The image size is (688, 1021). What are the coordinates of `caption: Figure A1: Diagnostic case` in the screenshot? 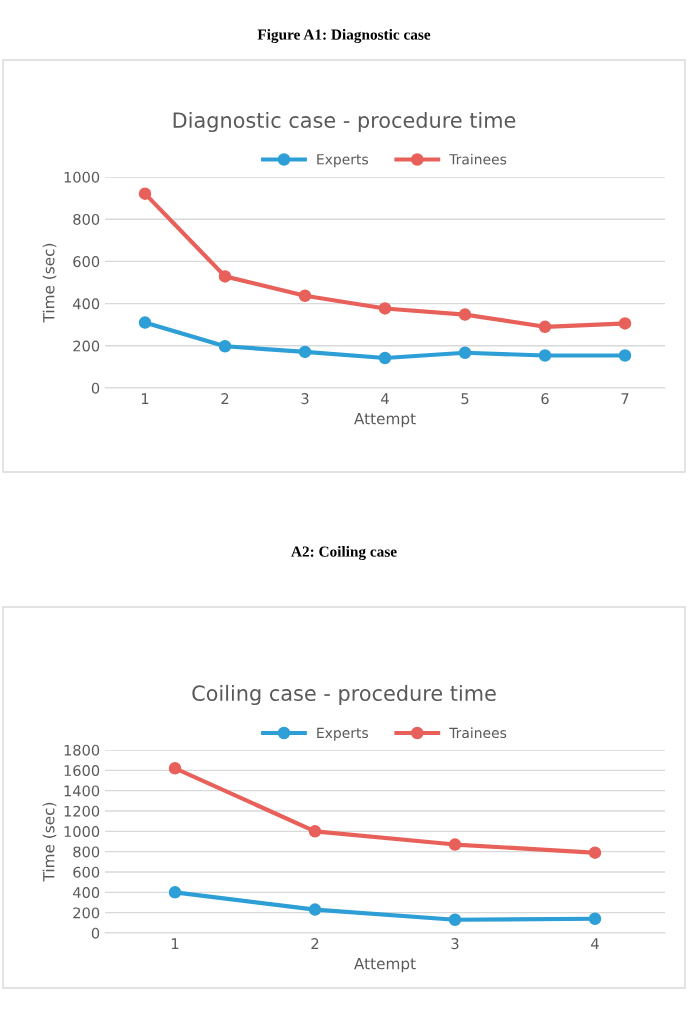 It's located at (344, 36).